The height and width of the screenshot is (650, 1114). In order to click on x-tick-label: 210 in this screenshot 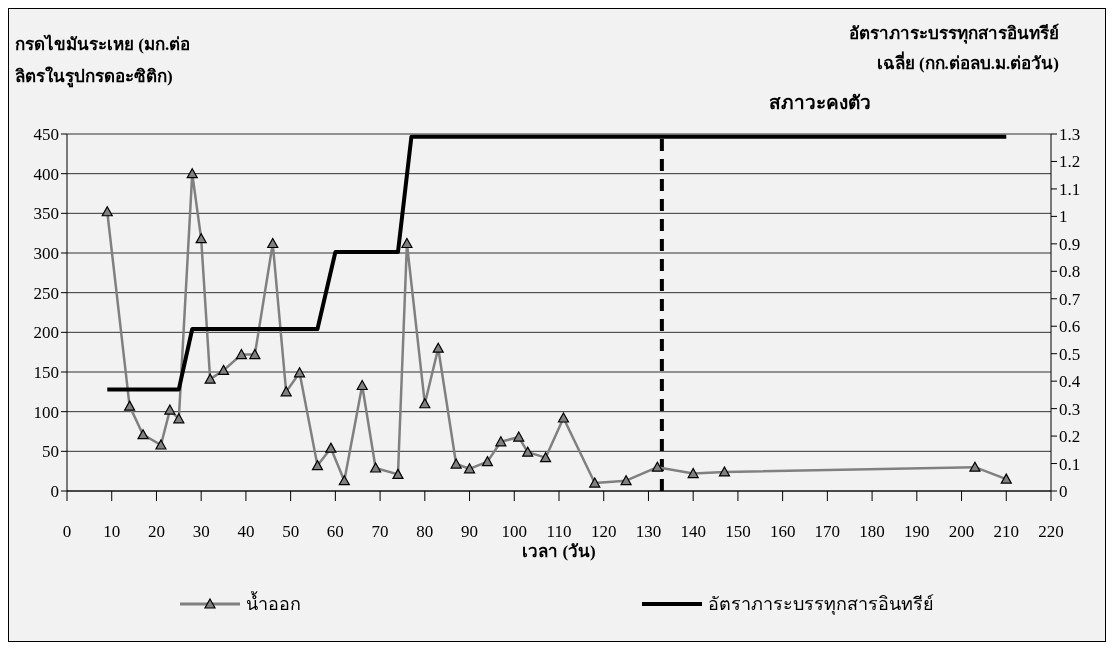, I will do `click(1006, 532)`.